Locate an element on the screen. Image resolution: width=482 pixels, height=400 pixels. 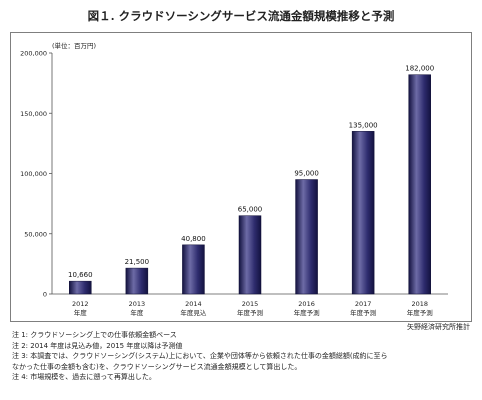
note-2: 注 2: 2014 年度は見込み値，2015 年度以降は予測値 is located at coordinates (97, 345).